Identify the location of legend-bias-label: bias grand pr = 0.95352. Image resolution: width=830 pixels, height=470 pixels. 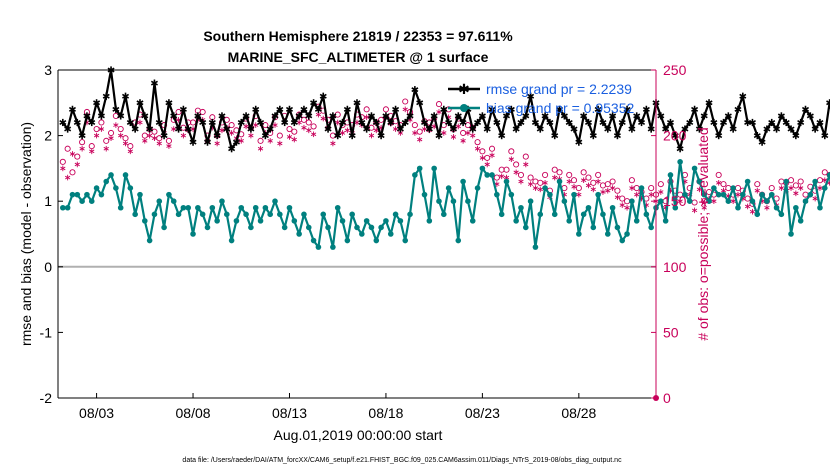
(560, 108).